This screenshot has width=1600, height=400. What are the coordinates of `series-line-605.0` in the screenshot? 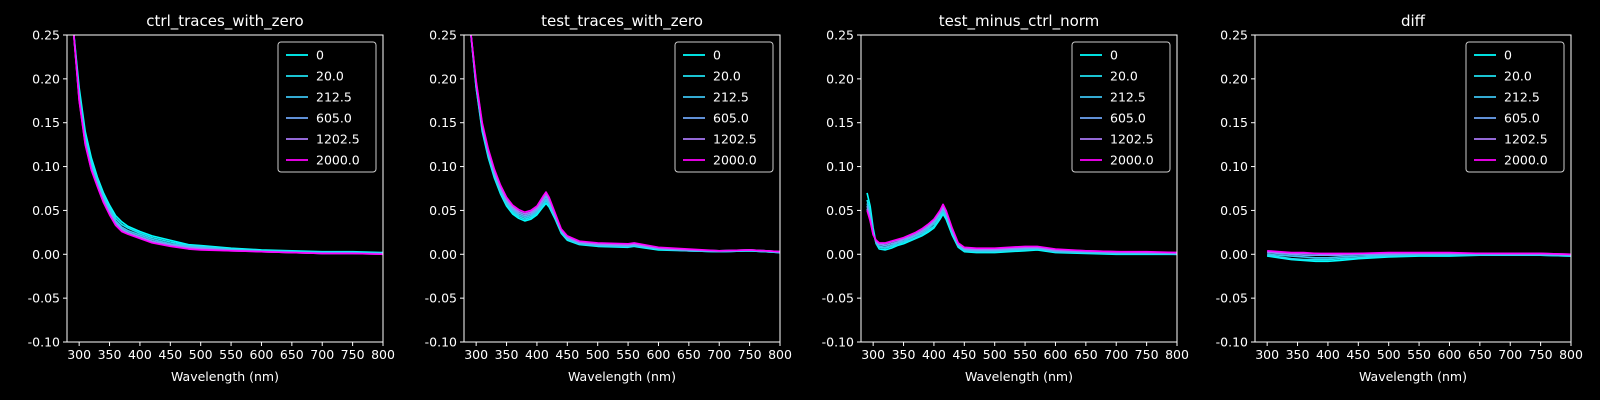 It's located at (1021, 230).